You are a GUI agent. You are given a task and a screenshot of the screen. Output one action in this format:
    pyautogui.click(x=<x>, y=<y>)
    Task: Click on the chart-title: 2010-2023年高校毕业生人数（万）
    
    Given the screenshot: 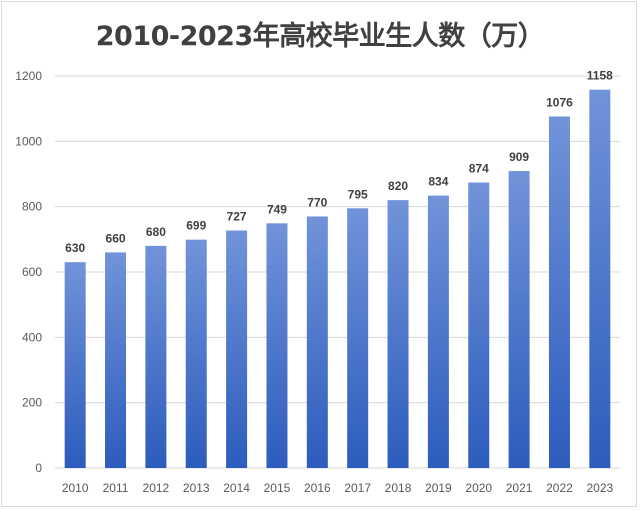 What is the action you would take?
    pyautogui.click(x=320, y=36)
    